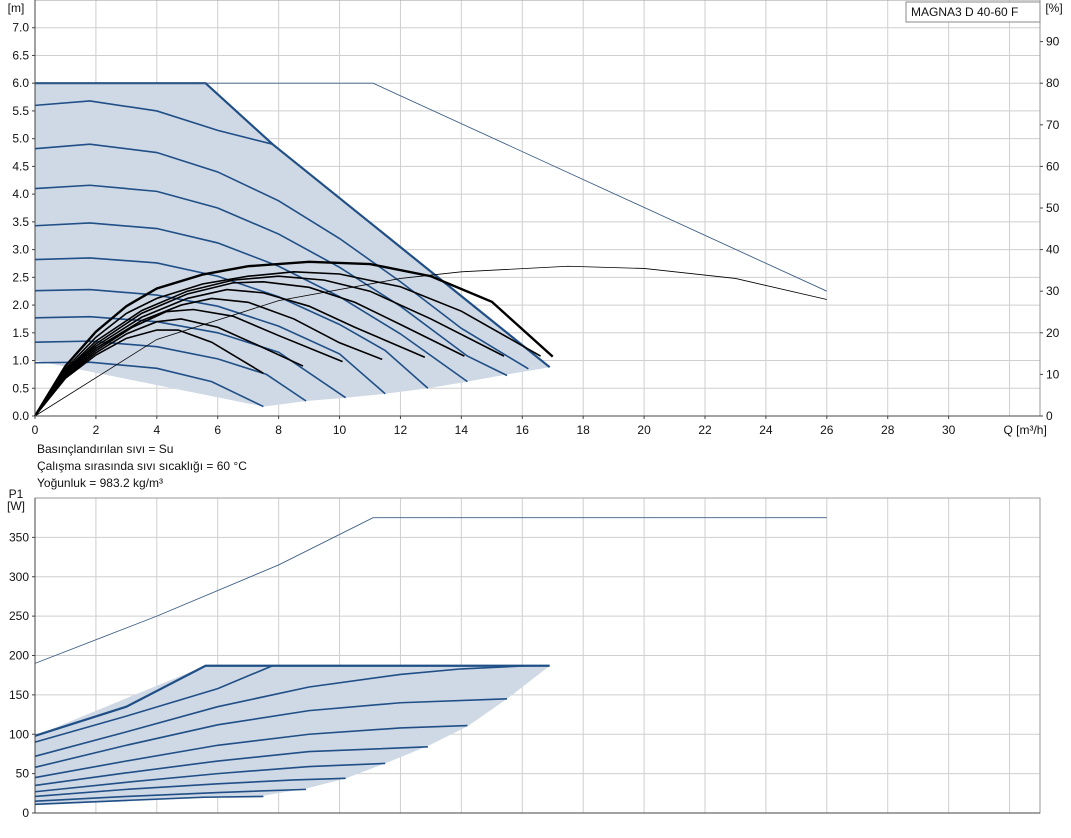  What do you see at coordinates (644, 430) in the screenshot?
I see `head-chart-xtick-label-10: 20` at bounding box center [644, 430].